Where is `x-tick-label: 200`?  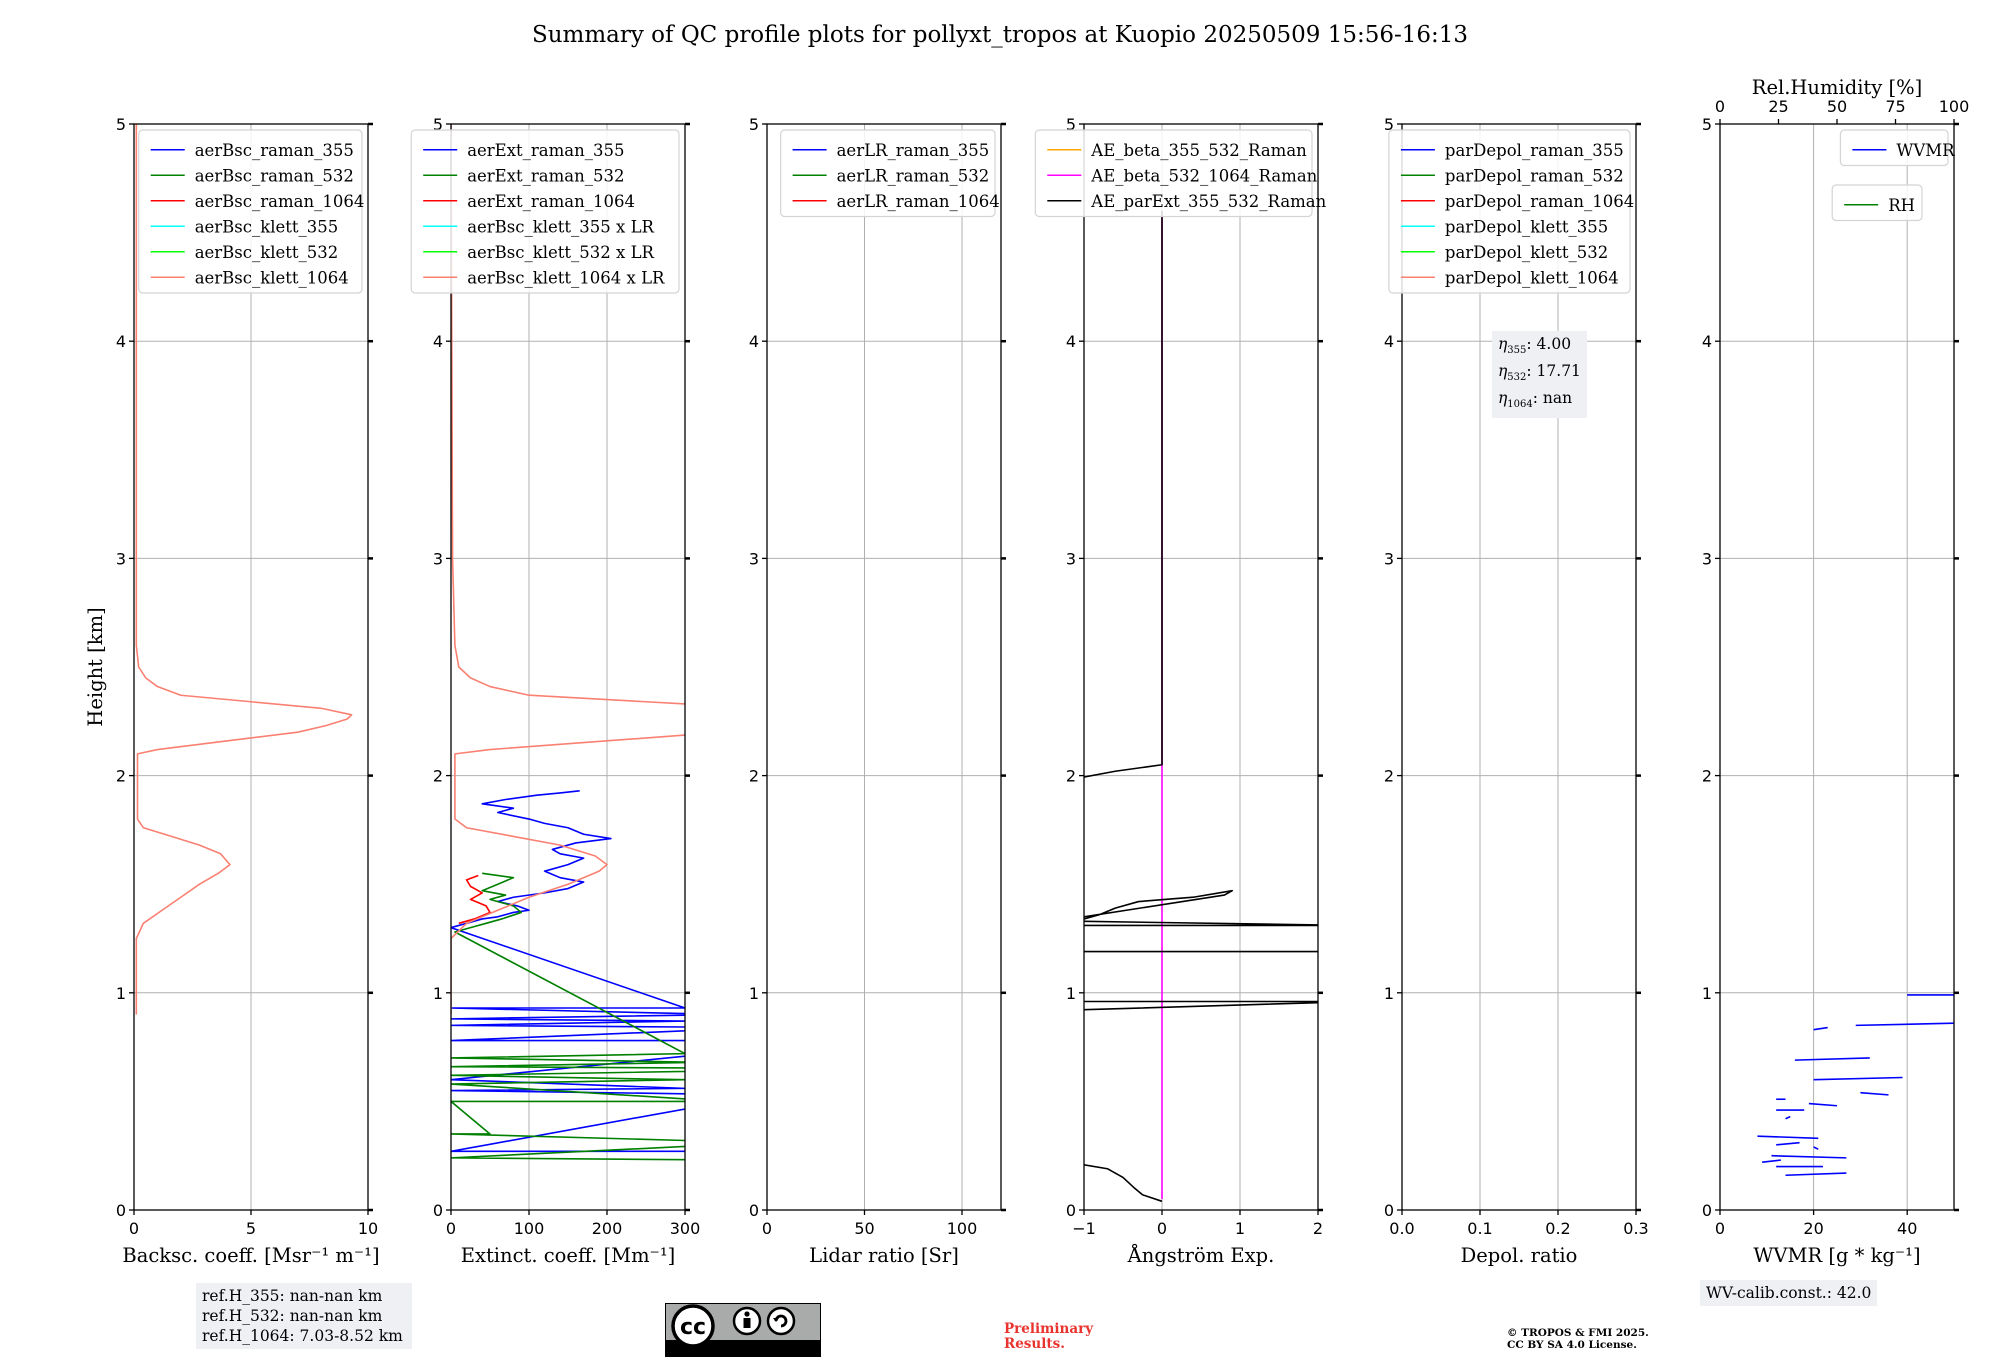 x-tick-label: 200 is located at coordinates (607, 1228).